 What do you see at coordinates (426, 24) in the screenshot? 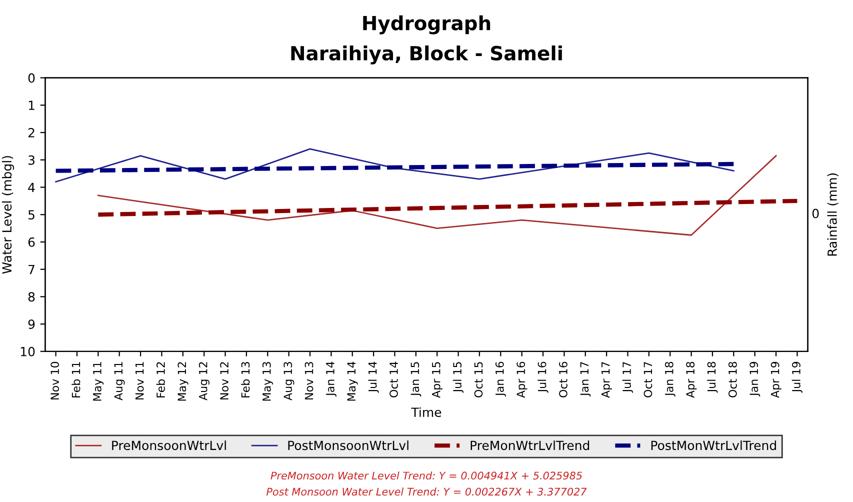
I see `chart-title: Hydrograph` at bounding box center [426, 24].